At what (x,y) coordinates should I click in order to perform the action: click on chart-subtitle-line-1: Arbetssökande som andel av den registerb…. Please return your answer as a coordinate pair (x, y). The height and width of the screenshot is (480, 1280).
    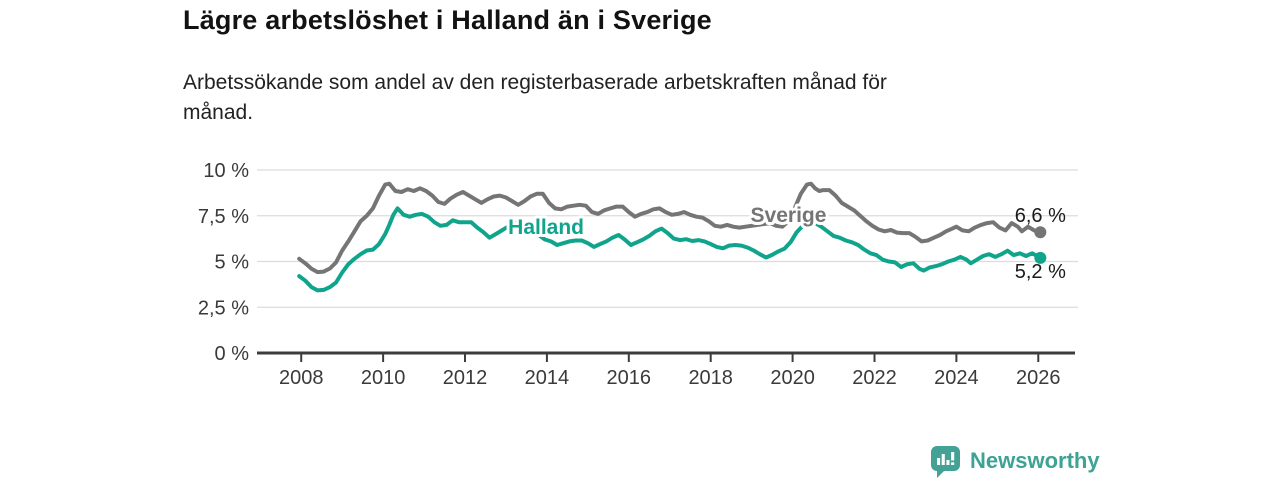
    Looking at the image, I should click on (535, 82).